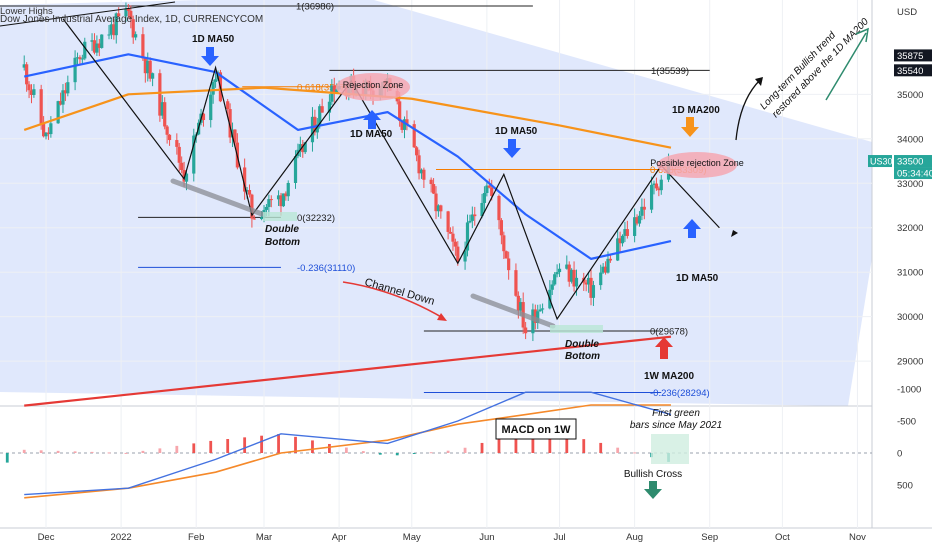  What do you see at coordinates (748, 110) in the screenshot?
I see `long-term-small-arrow` at bounding box center [748, 110].